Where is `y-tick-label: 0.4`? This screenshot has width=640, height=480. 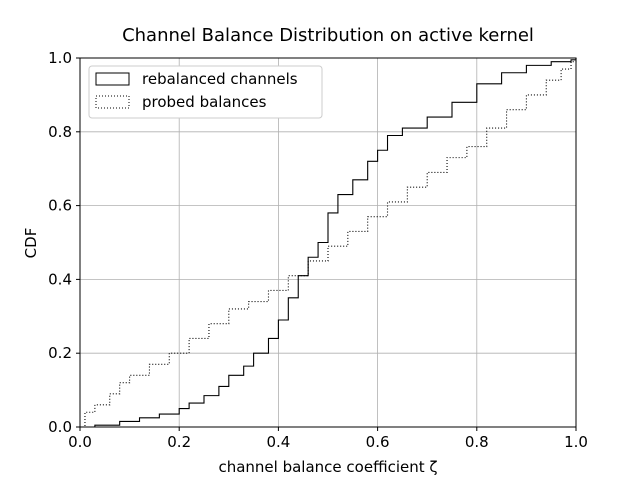 y-tick-label: 0.4 is located at coordinates (60, 279).